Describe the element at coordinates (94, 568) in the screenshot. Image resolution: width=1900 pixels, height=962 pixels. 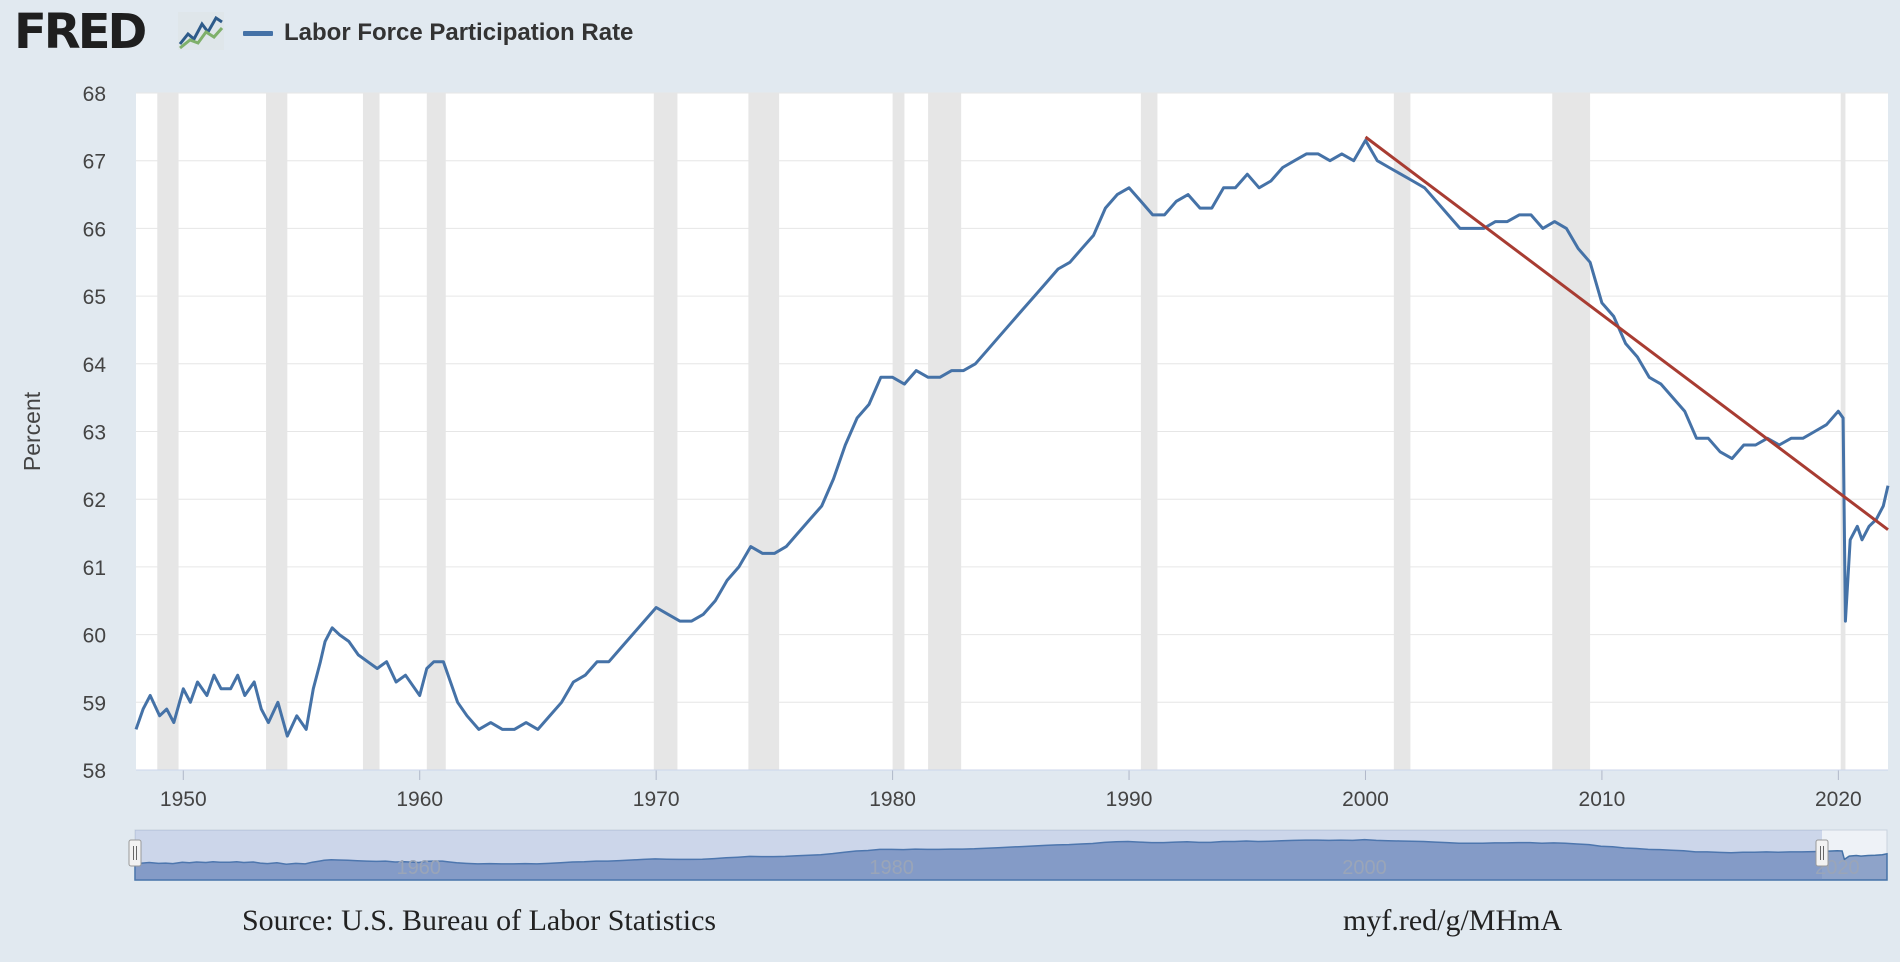
I see `y-tick-label: 61` at that location.